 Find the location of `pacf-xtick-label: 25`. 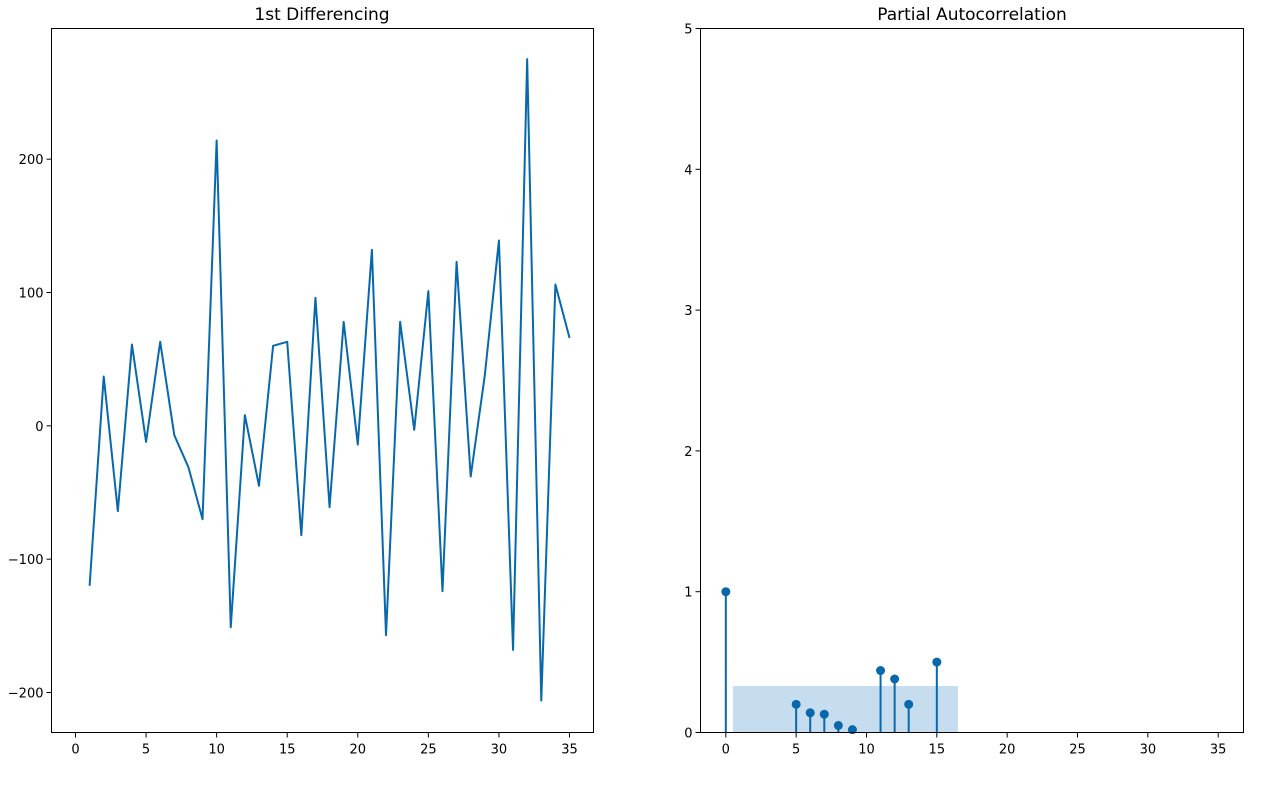

pacf-xtick-label: 25 is located at coordinates (1077, 750).